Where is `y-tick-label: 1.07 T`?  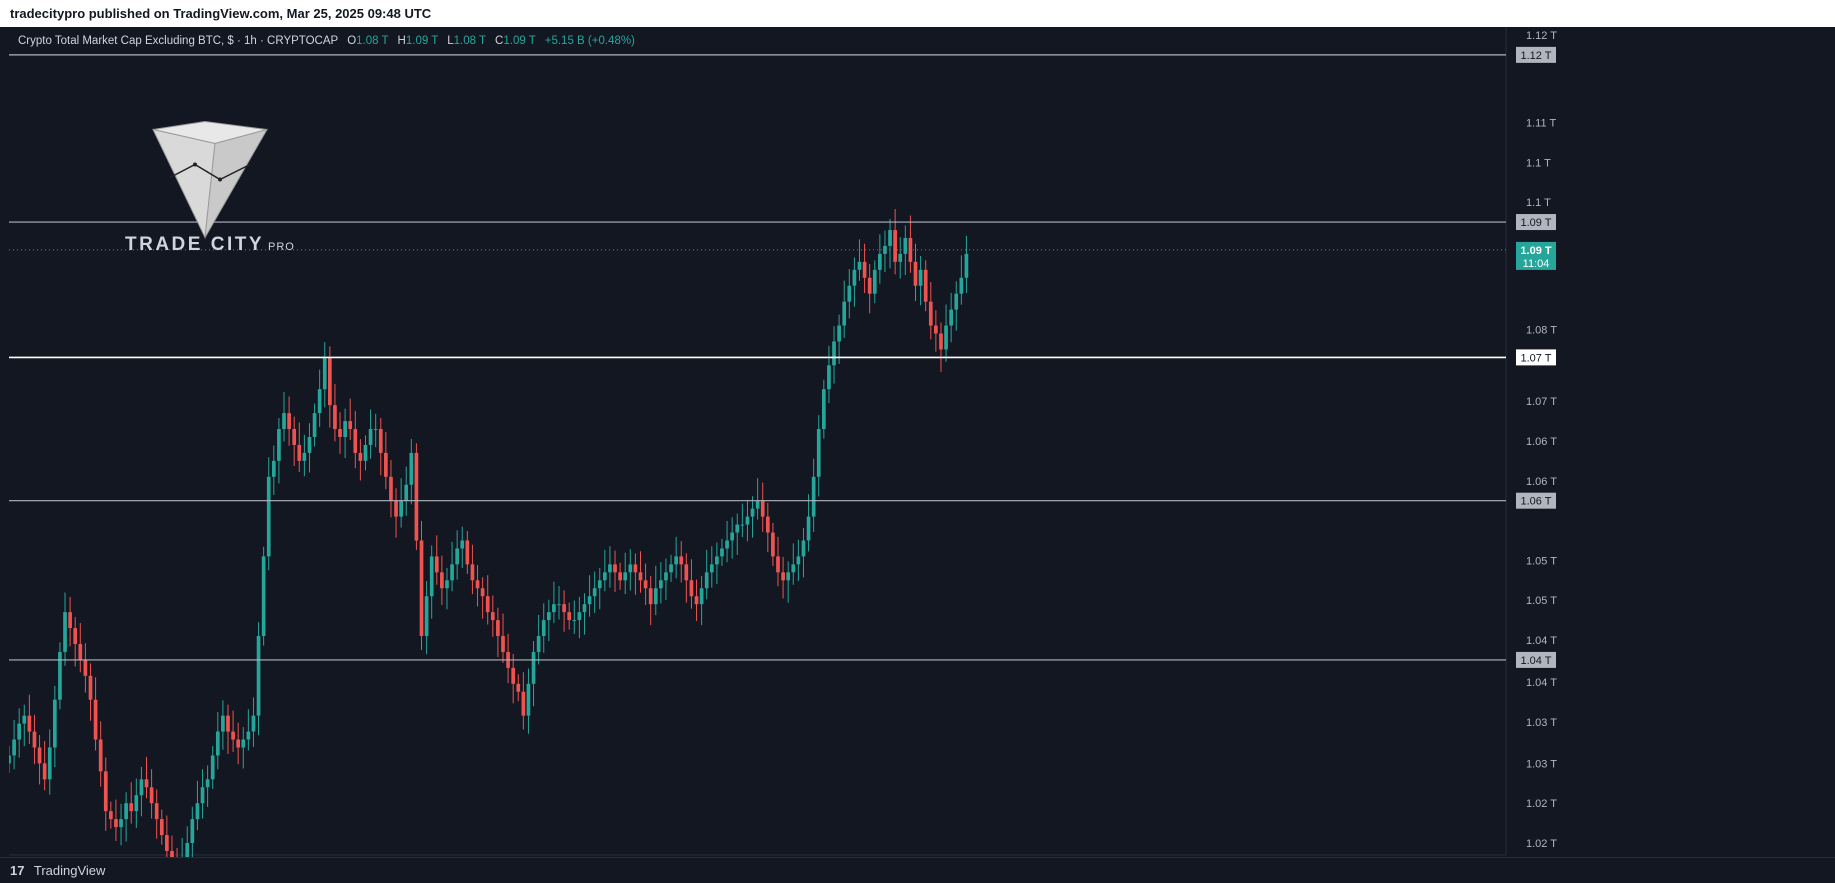 y-tick-label: 1.07 T is located at coordinates (1541, 402).